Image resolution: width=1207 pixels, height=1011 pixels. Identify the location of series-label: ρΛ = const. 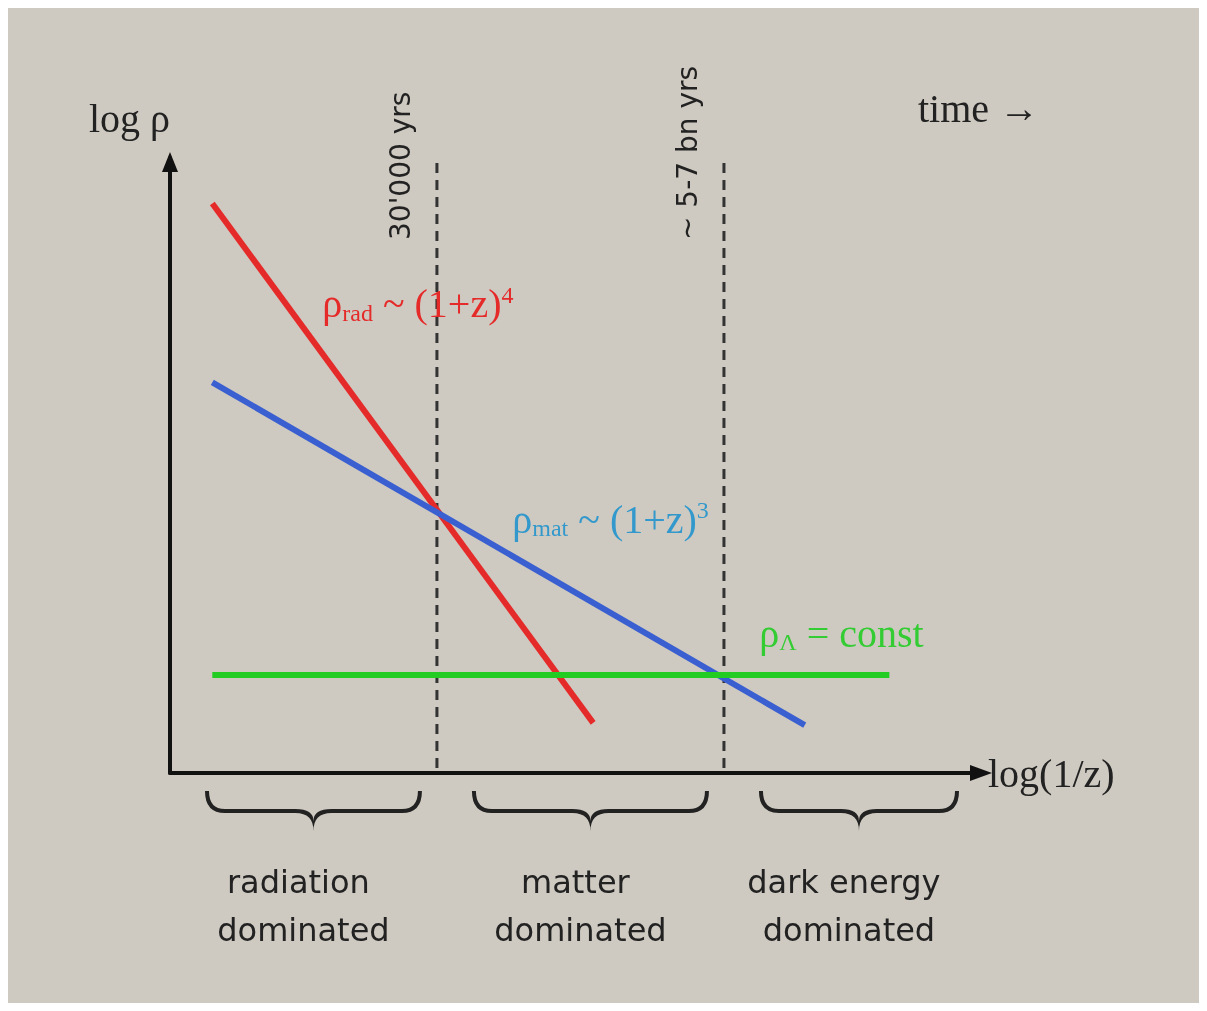
(841, 633).